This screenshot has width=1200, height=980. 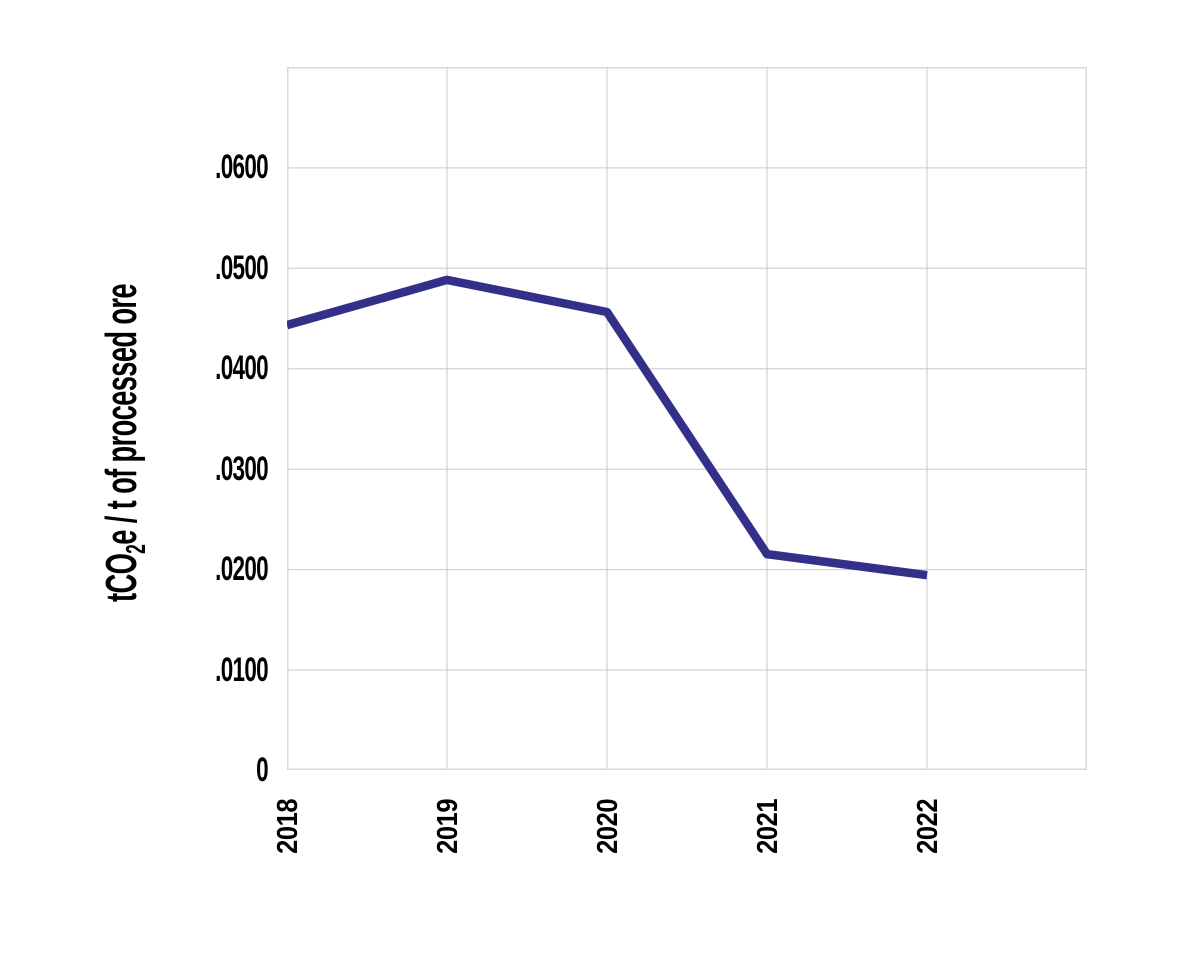 I want to click on x-tick-label-2019: 2019, so click(x=448, y=826).